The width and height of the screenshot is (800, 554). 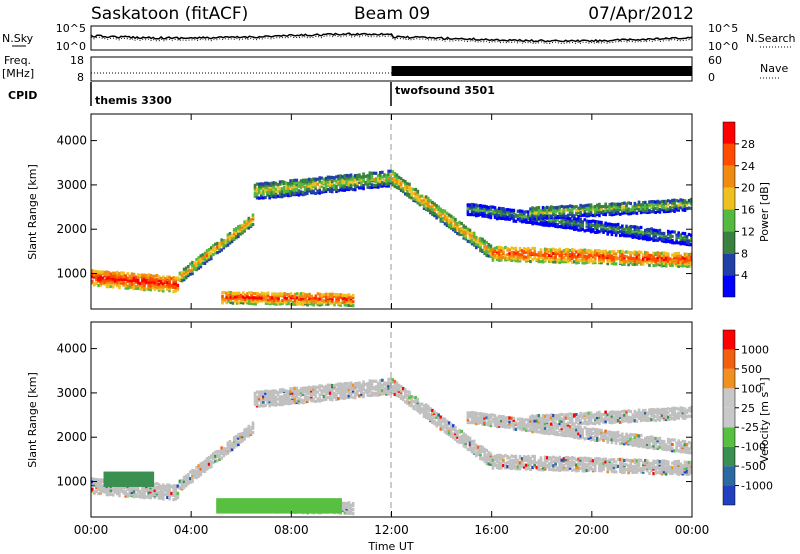 What do you see at coordinates (253, 304) in the screenshot?
I see `power-cell-1918` at bounding box center [253, 304].